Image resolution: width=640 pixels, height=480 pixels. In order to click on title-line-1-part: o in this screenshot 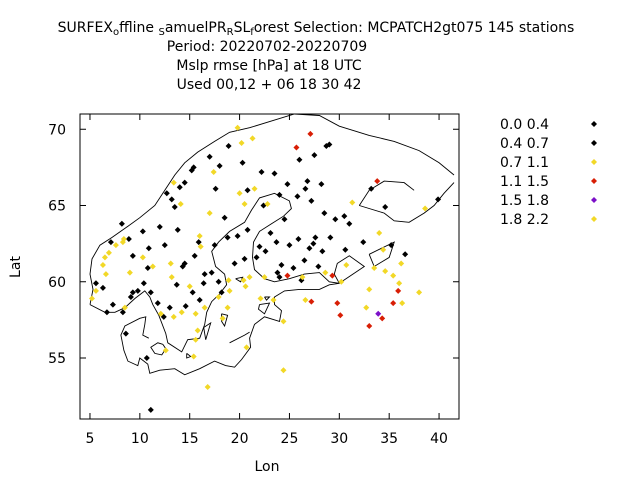, I will do `click(116, 32)`.